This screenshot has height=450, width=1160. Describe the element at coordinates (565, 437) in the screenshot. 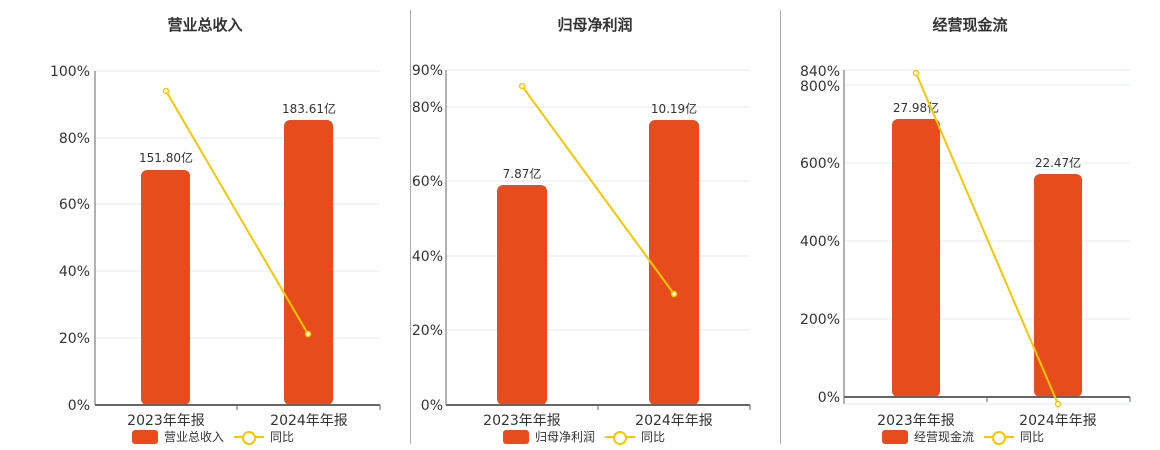

I see `legend-bar-label: 归母净利润` at that location.